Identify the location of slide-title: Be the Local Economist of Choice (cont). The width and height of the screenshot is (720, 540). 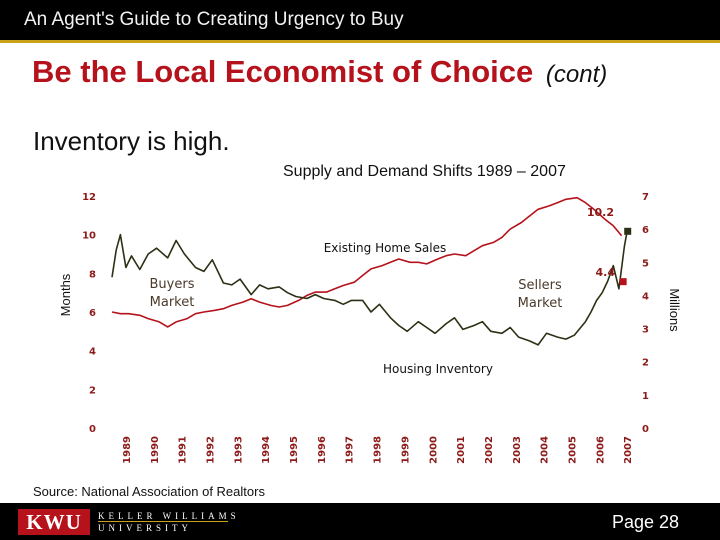
(319, 72).